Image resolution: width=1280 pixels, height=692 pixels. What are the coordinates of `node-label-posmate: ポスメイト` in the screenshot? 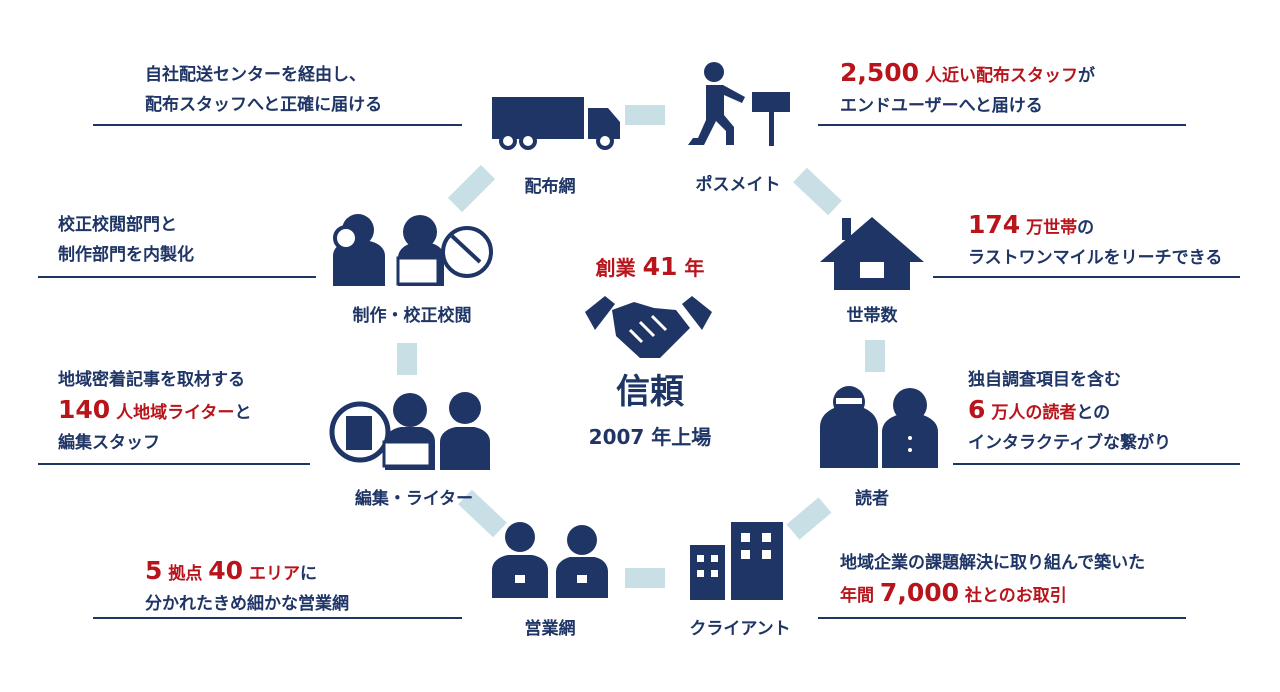 It's located at (738, 185).